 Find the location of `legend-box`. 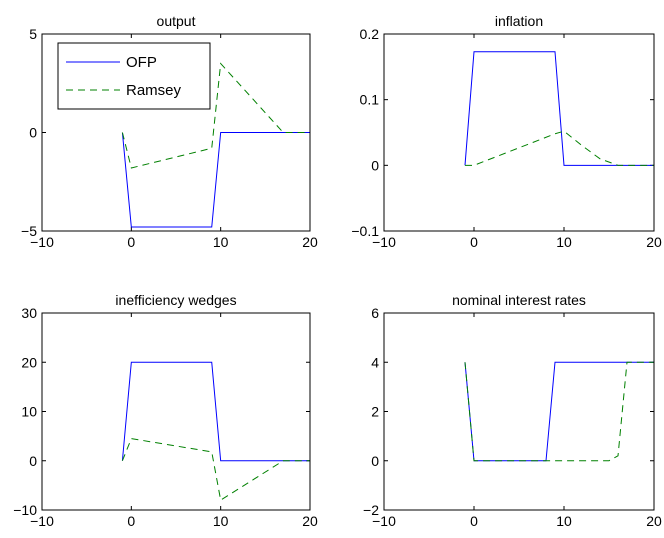

legend-box is located at coordinates (134, 76).